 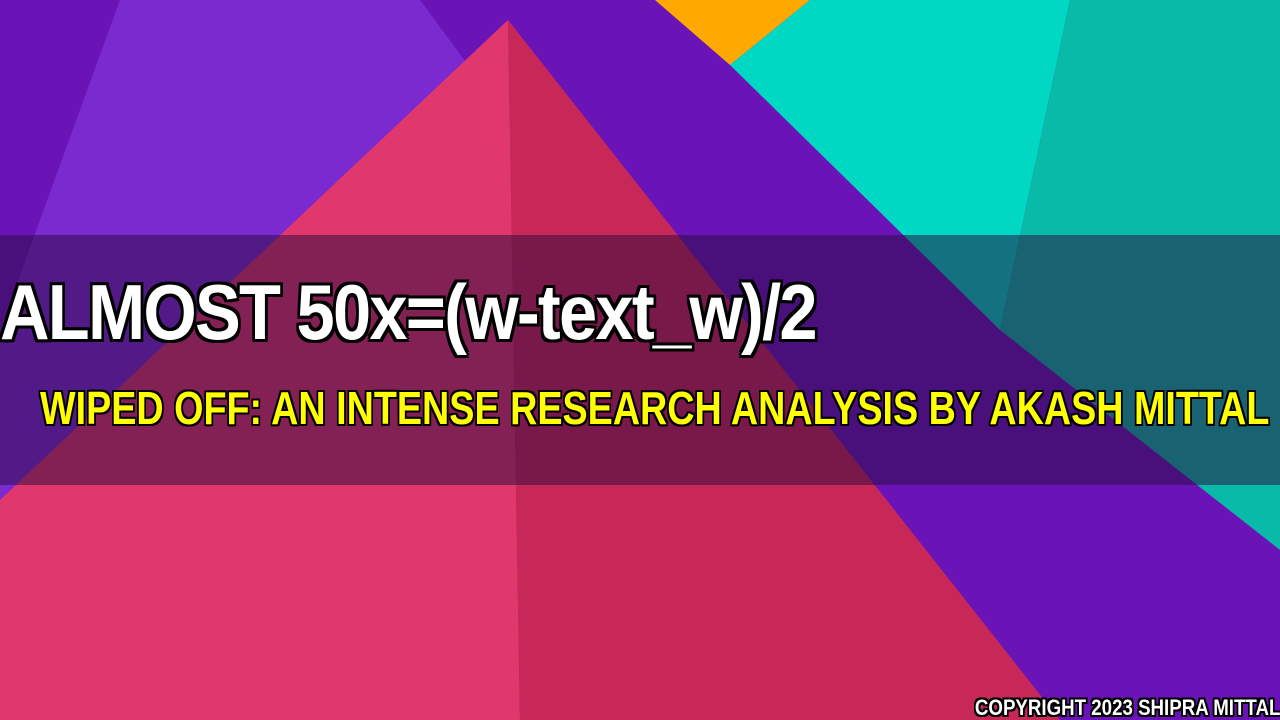 I want to click on headline-title: ALMOST 50x=(w-text_w)/2, so click(x=409, y=312).